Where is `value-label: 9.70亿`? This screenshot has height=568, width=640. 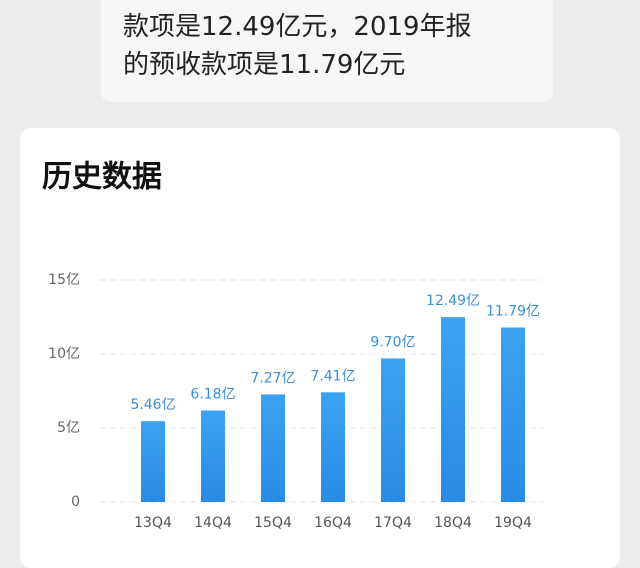
value-label: 9.70亿 is located at coordinates (392, 342).